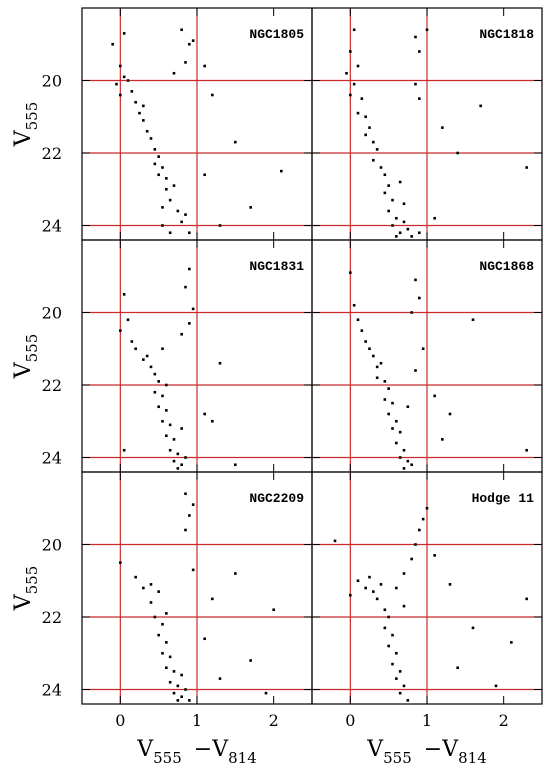 Image resolution: width=560 pixels, height=773 pixels. What do you see at coordinates (32, 580) in the screenshot?
I see `y-axis-label-part: 555` at bounding box center [32, 580].